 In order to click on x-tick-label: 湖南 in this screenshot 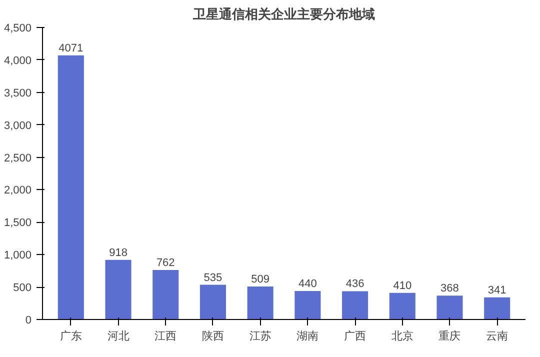, I will do `click(307, 336)`.